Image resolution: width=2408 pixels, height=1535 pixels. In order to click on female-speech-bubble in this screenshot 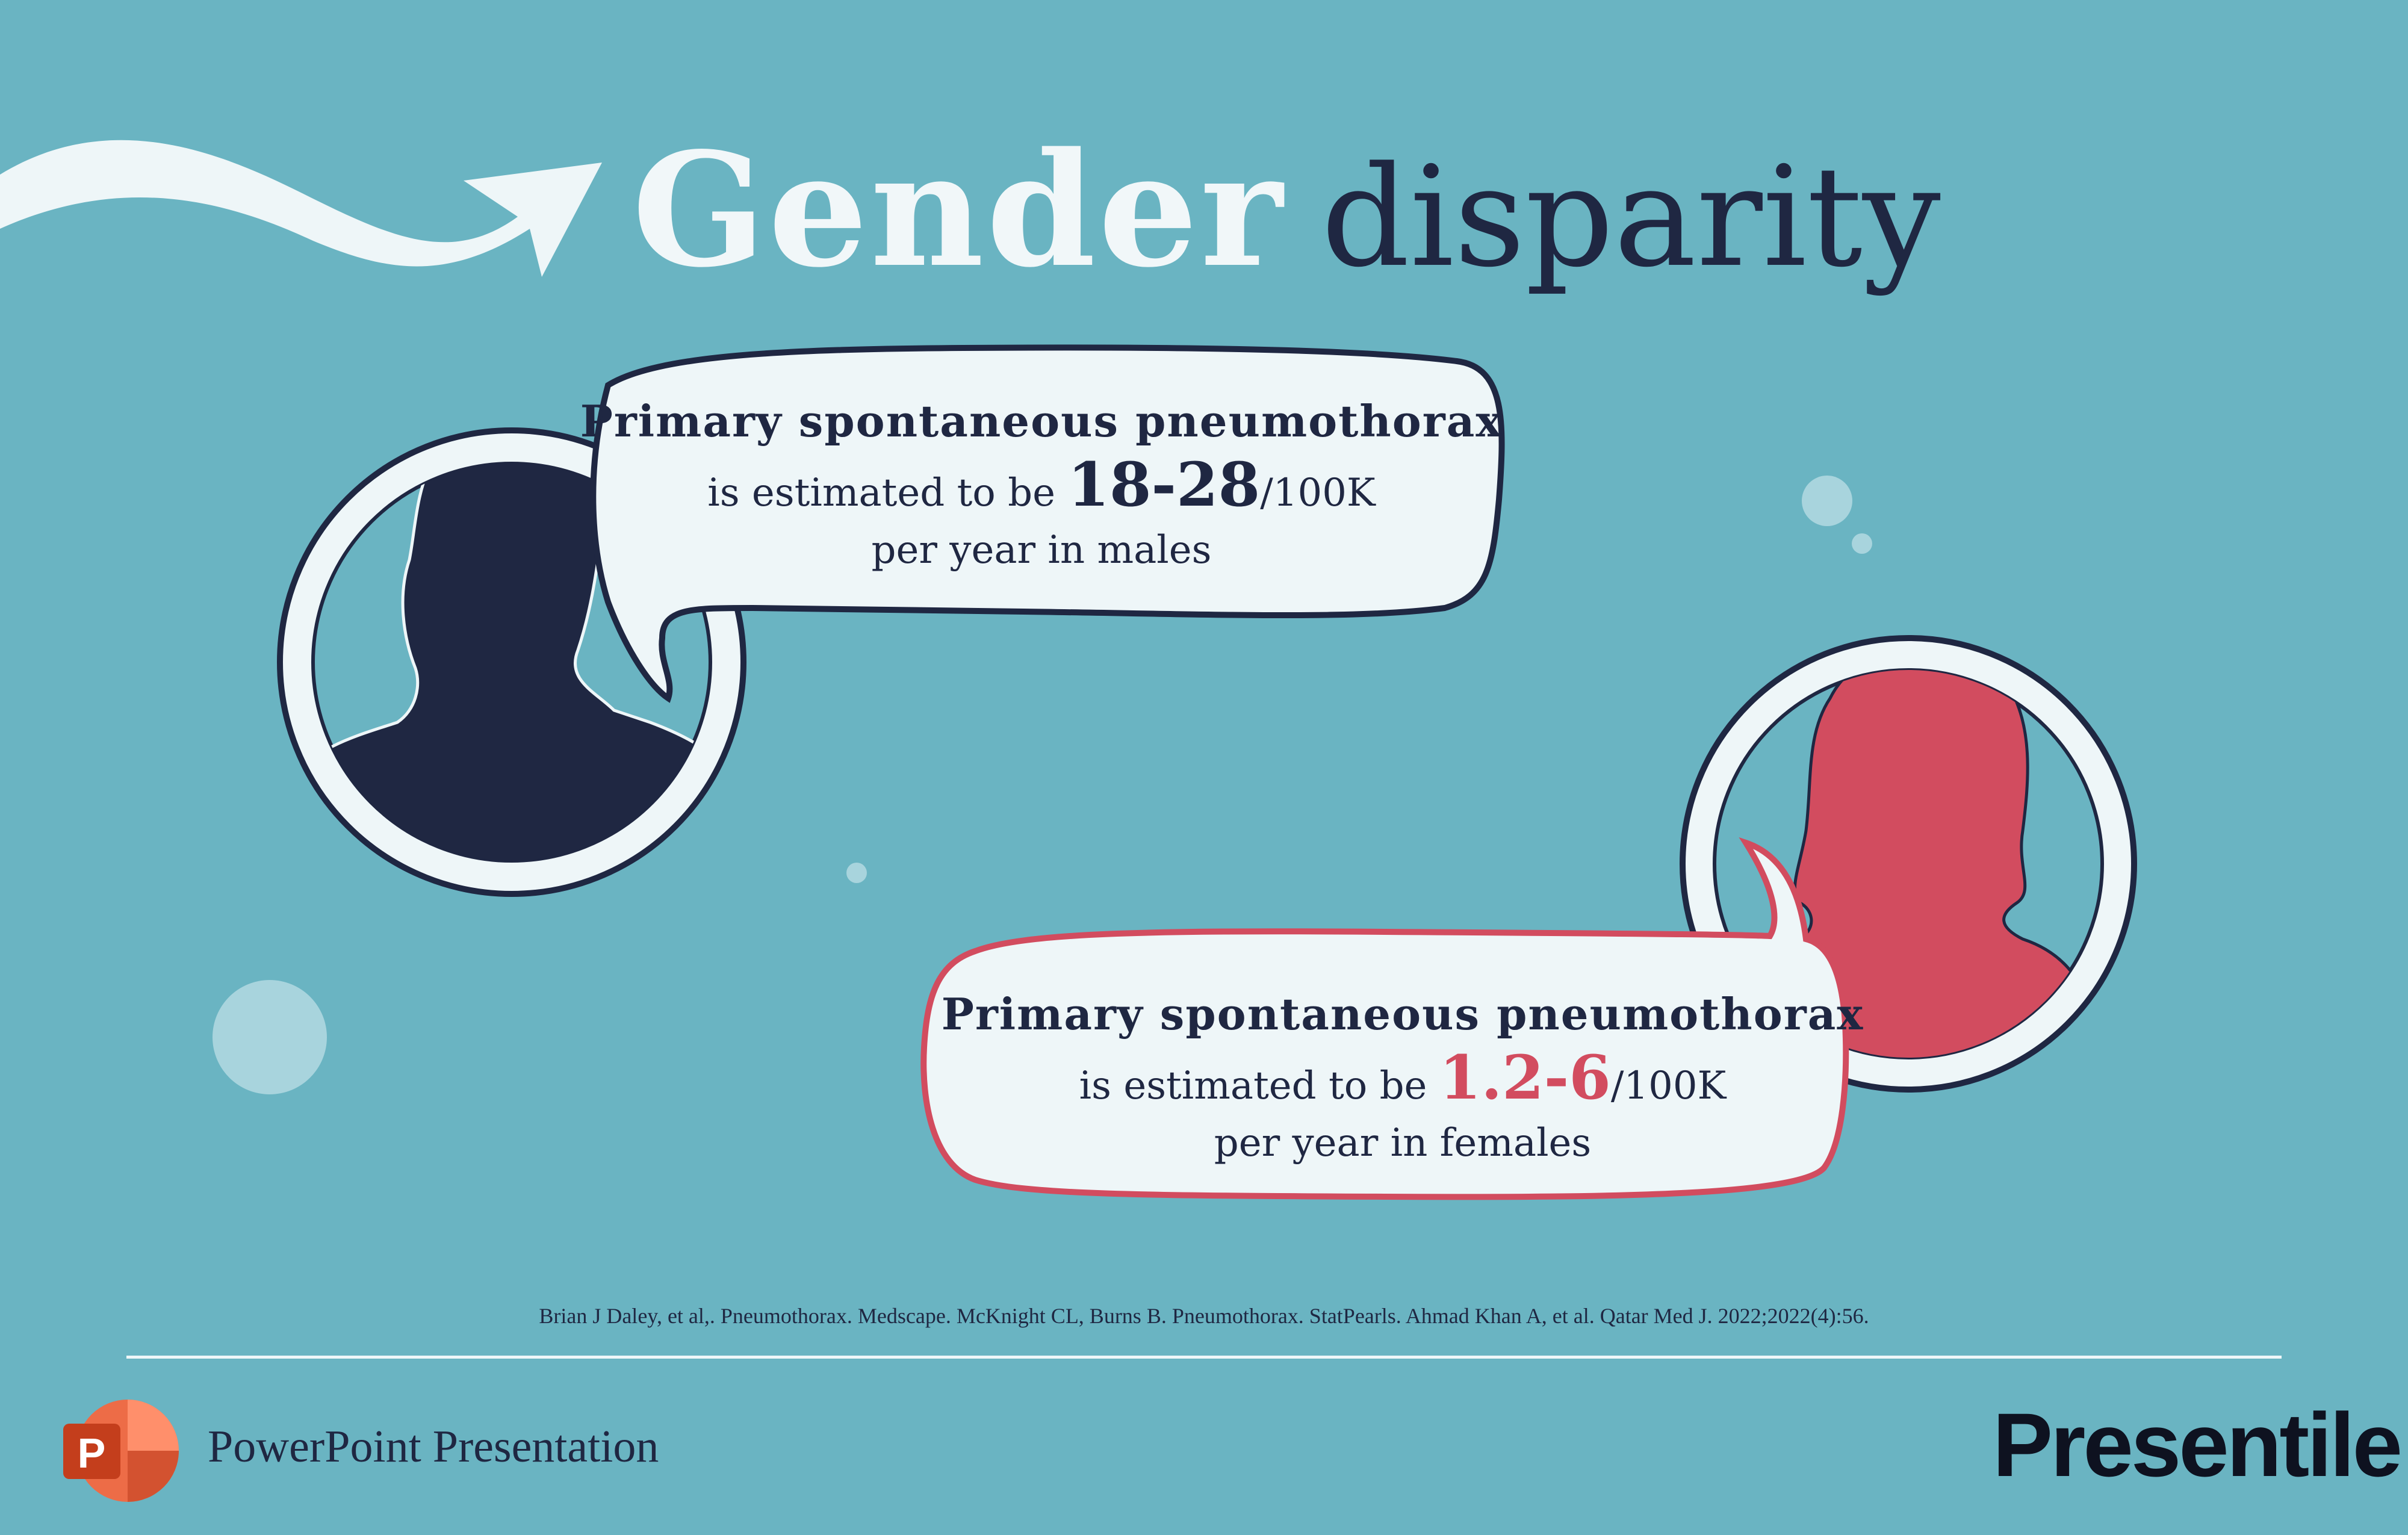, I will do `click(1384, 1018)`.